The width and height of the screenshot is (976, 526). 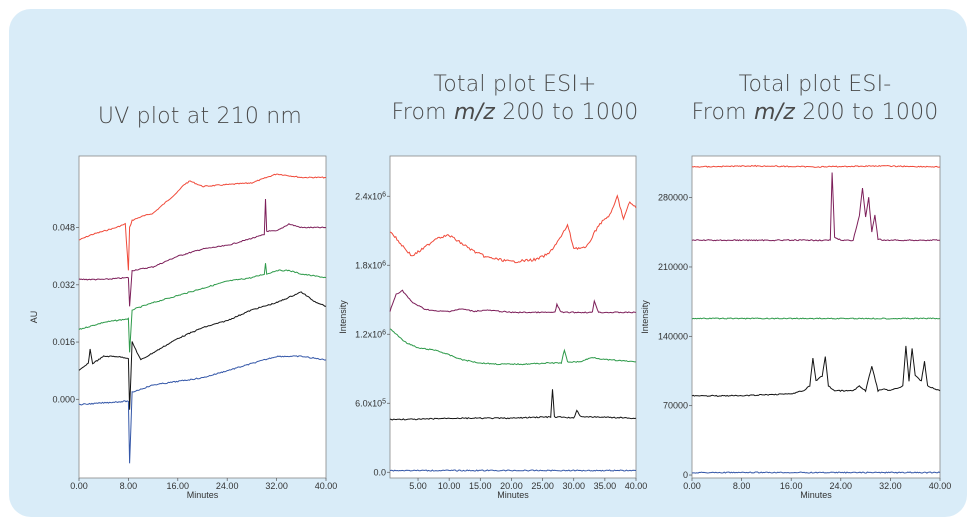 What do you see at coordinates (815, 207) in the screenshot?
I see `esi-minus-series-purple` at bounding box center [815, 207].